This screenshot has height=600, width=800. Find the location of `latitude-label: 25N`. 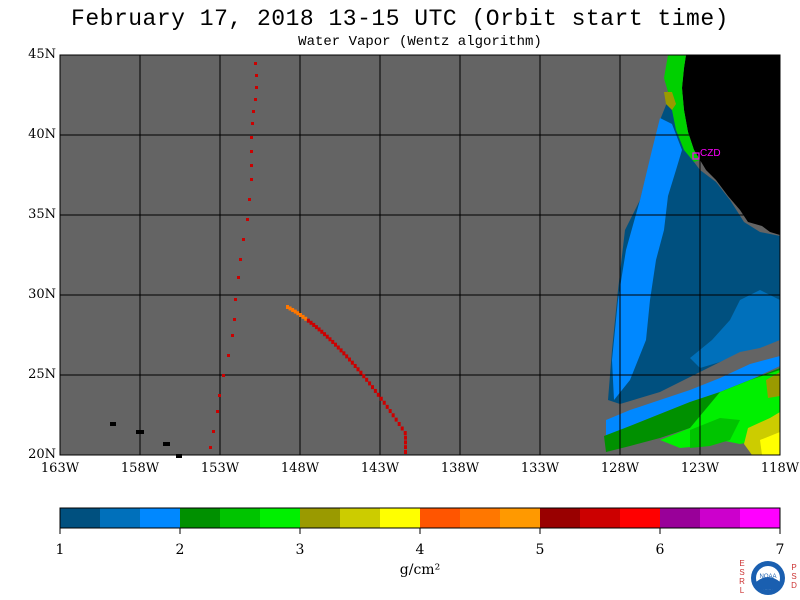

latitude-label: 25N is located at coordinates (42, 374).